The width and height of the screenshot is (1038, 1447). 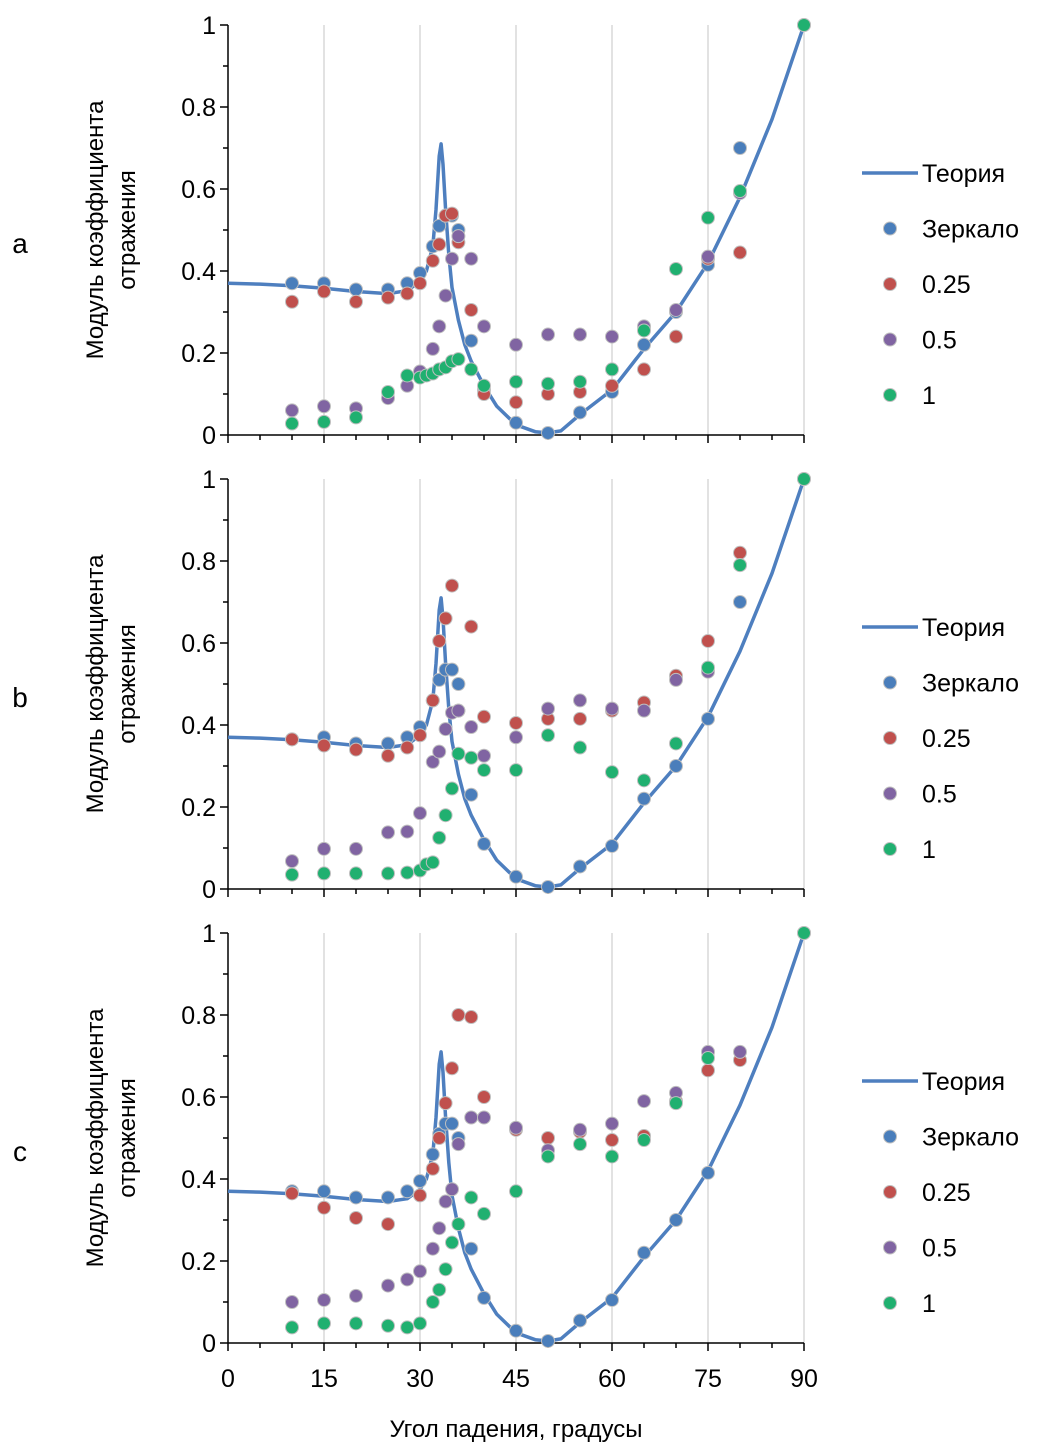 What do you see at coordinates (324, 1379) in the screenshot?
I see `x-tick-label: 15` at bounding box center [324, 1379].